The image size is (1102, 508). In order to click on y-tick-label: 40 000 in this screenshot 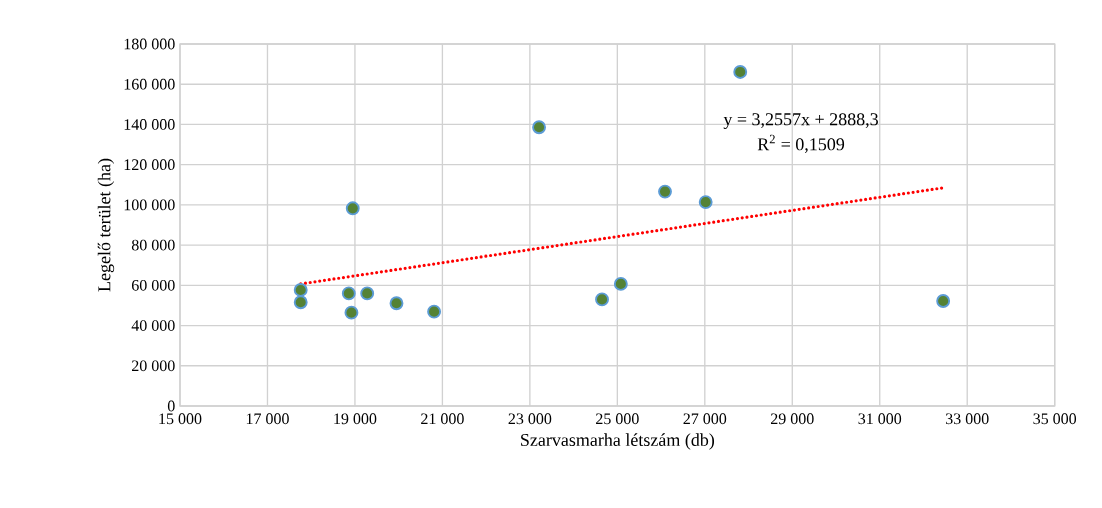, I will do `click(153, 325)`.